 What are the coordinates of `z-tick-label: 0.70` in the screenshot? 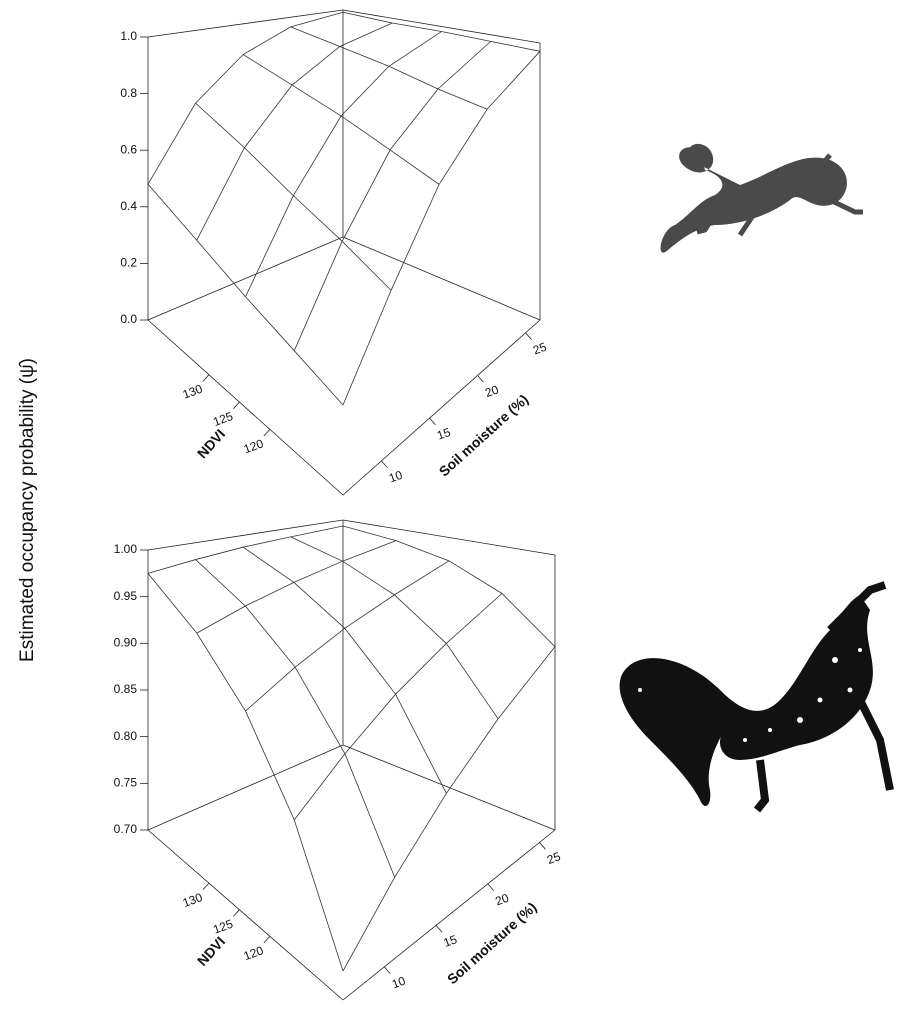 It's located at (126, 829).